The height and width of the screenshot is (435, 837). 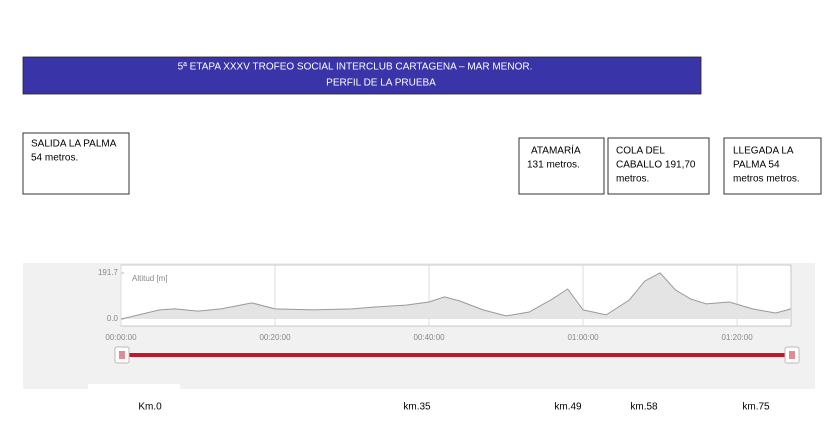 I want to click on box-text: 131 metros., so click(x=553, y=165).